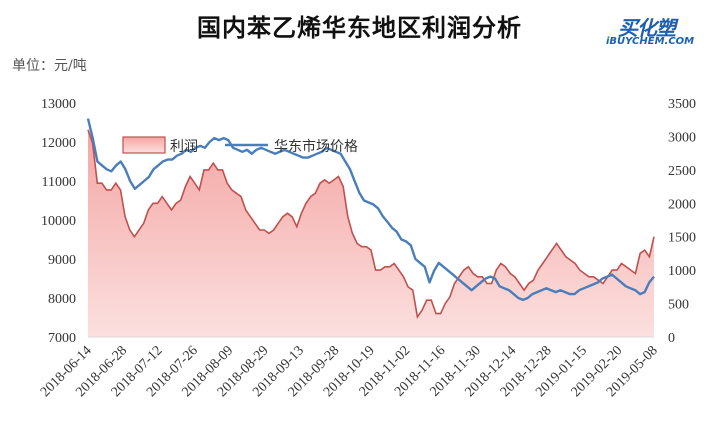  Describe the element at coordinates (240, 145) in the screenshot. I see `chart-legend: 利润 华东市场价格` at that location.